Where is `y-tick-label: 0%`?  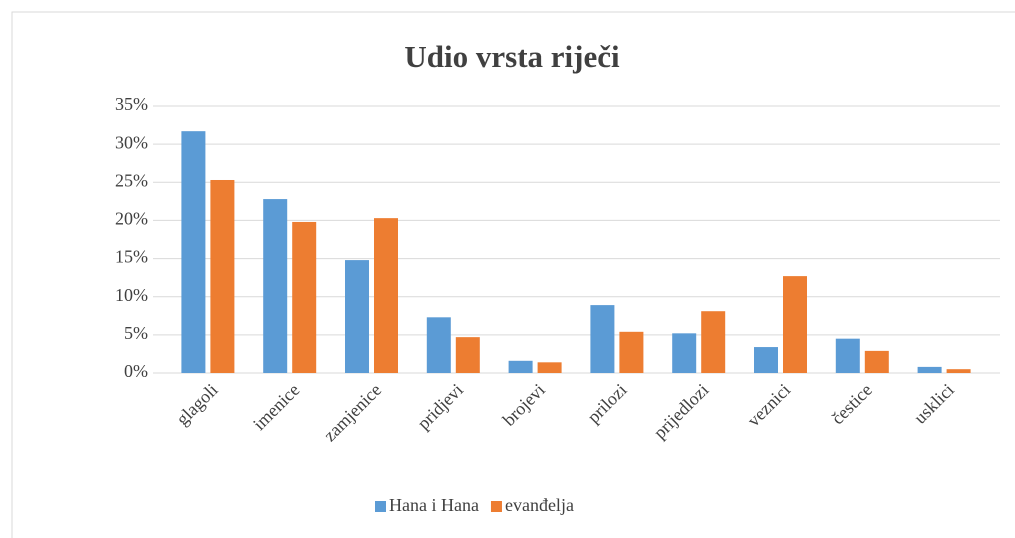 y-tick-label: 0% is located at coordinates (136, 371).